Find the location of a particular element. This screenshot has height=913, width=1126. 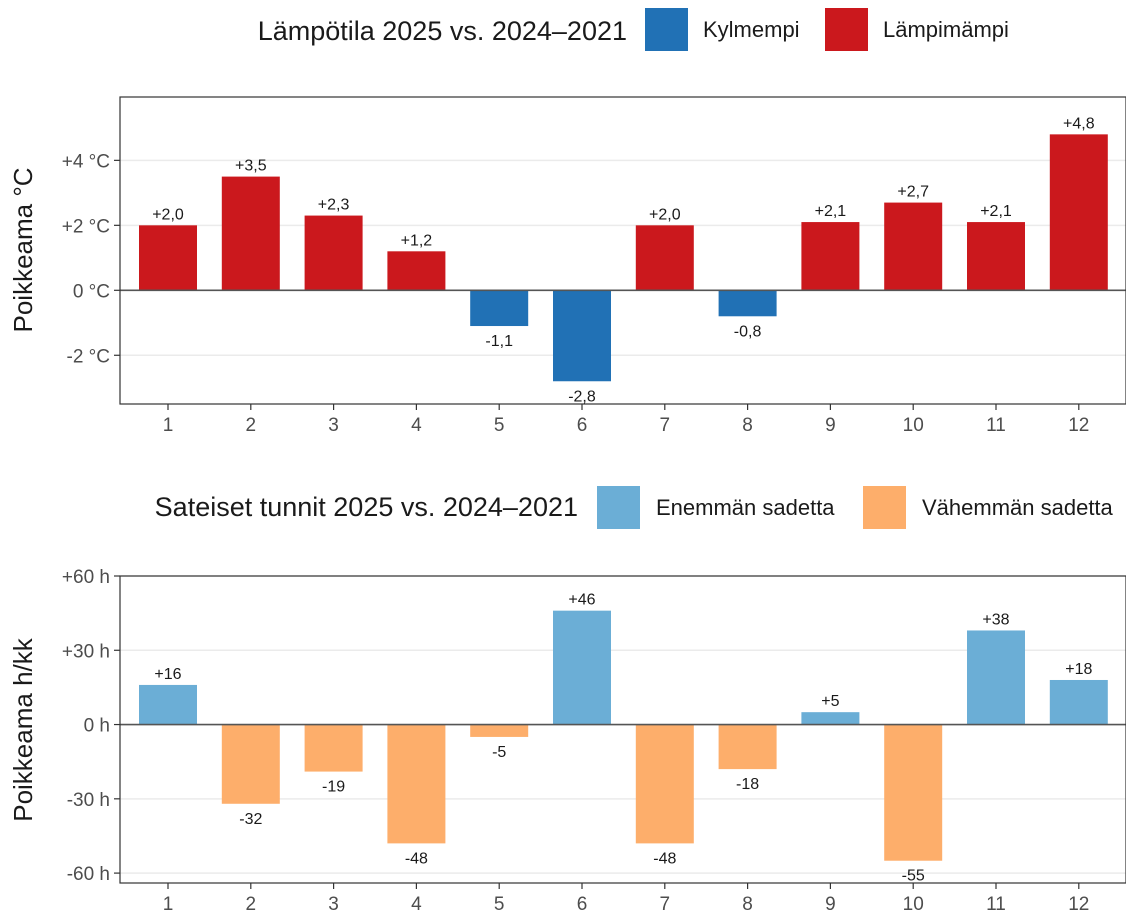

temperature-x-tick-label-11: 11 is located at coordinates (996, 425).